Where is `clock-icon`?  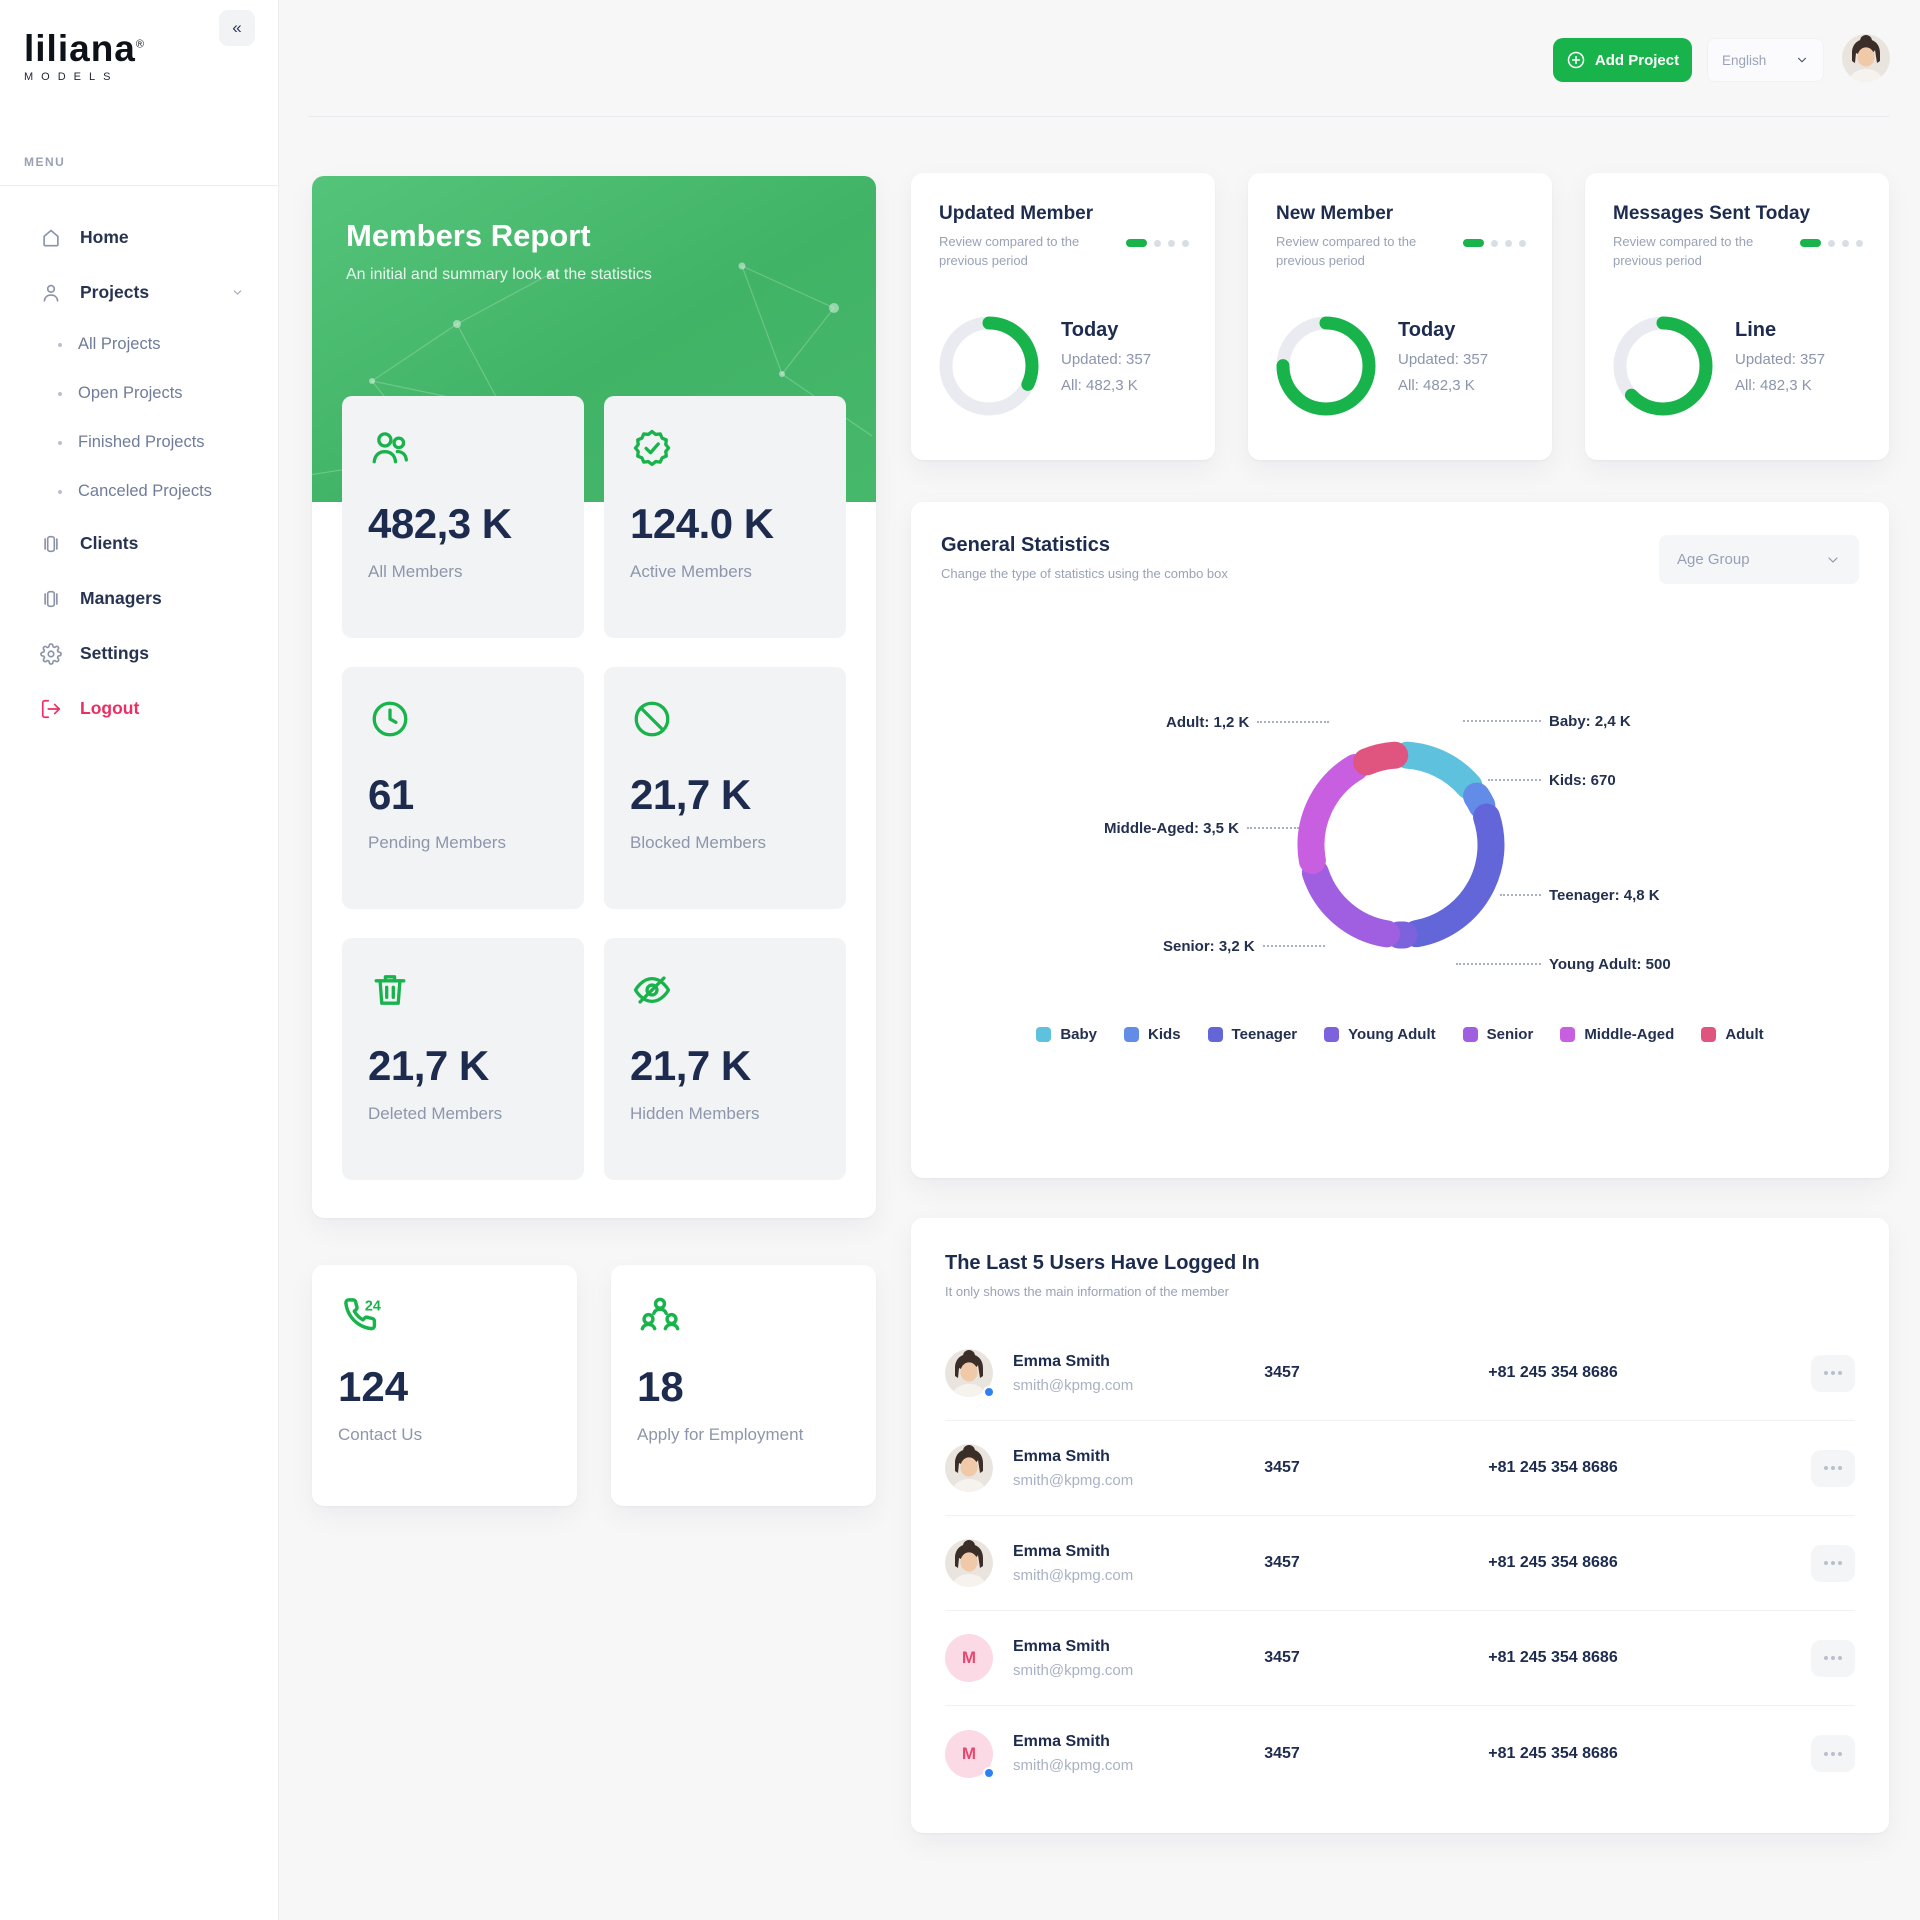 clock-icon is located at coordinates (390, 719).